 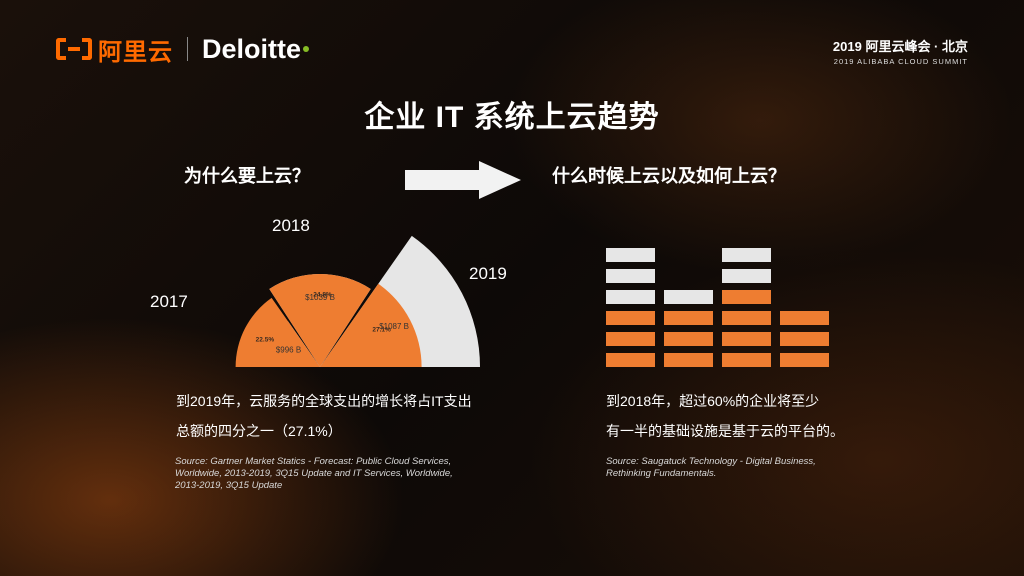 I want to click on logo-row: 阿里云 Deloitte, so click(x=183, y=49).